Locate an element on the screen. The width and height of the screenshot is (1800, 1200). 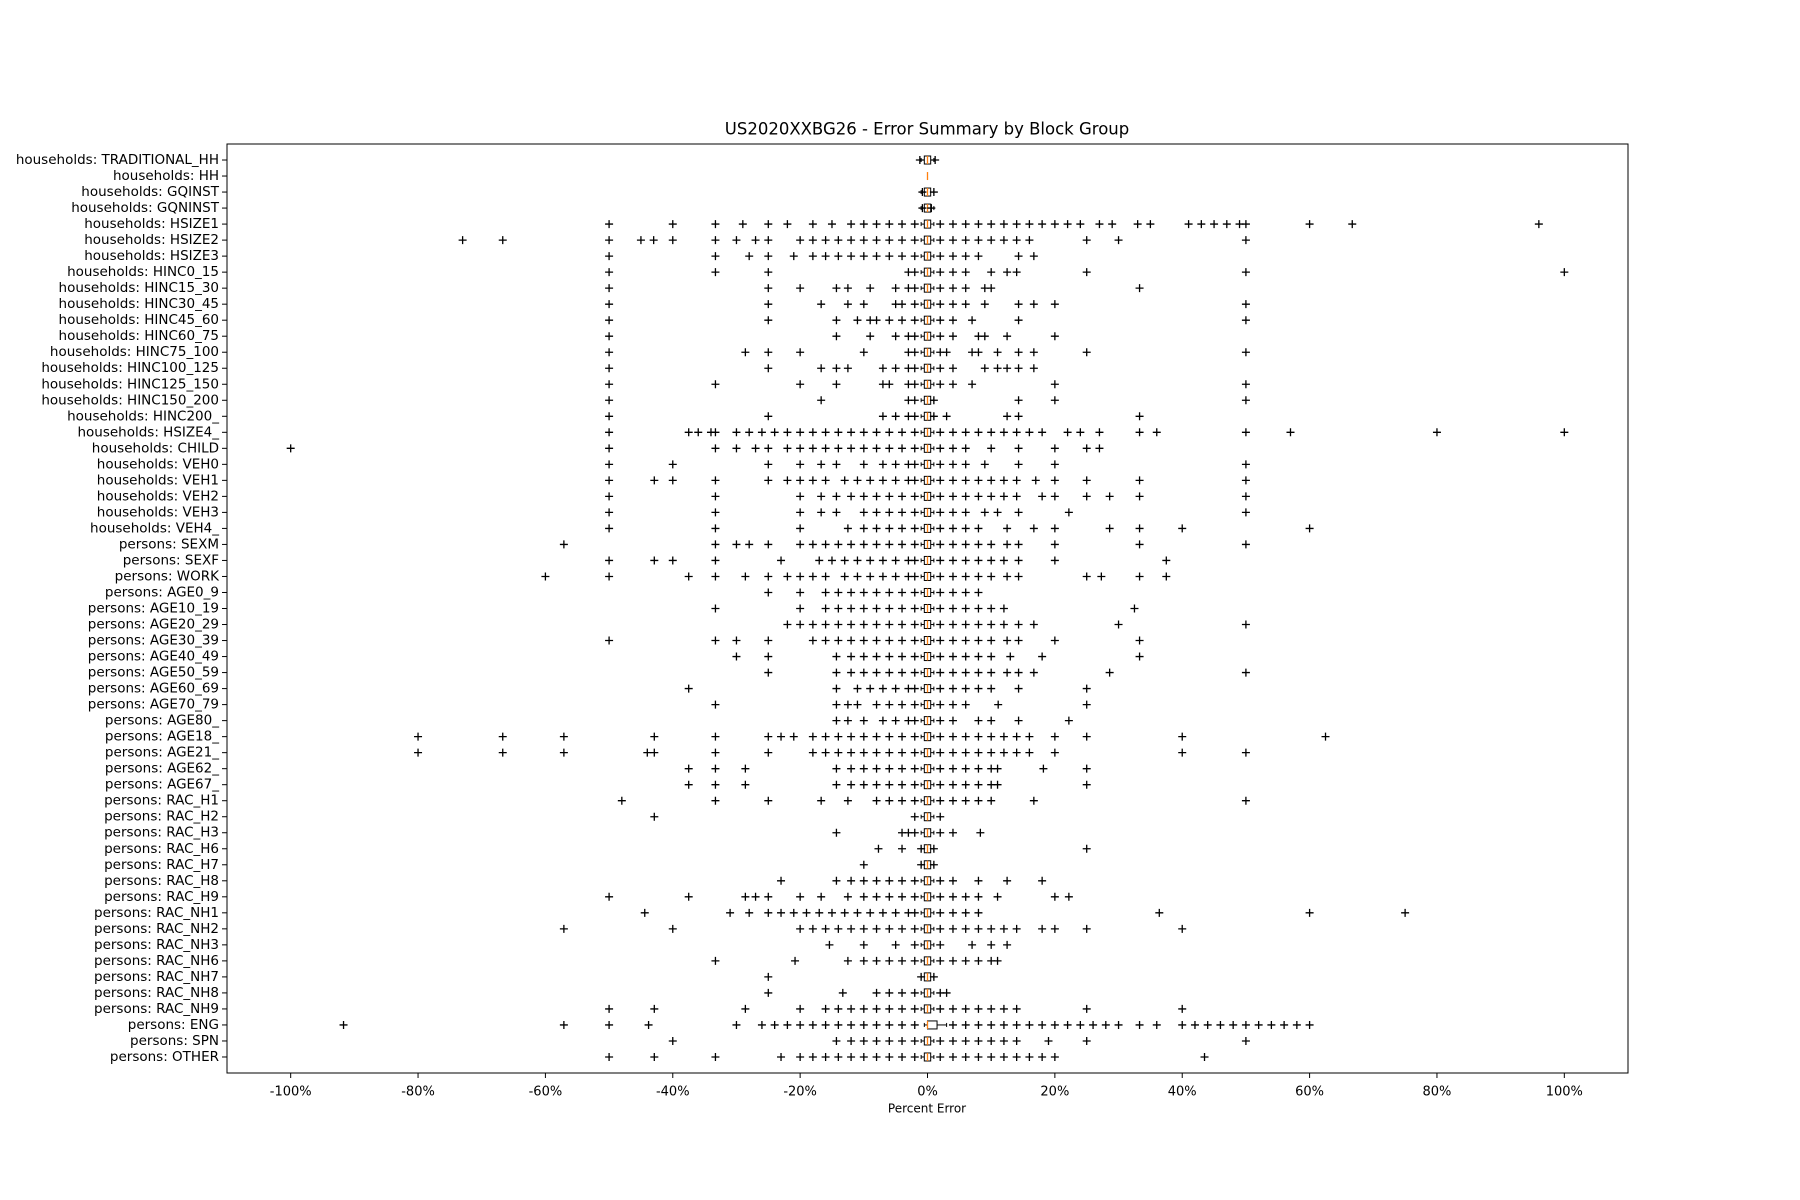
y-tick-label: persons: RAC_H2 is located at coordinates (161, 817).